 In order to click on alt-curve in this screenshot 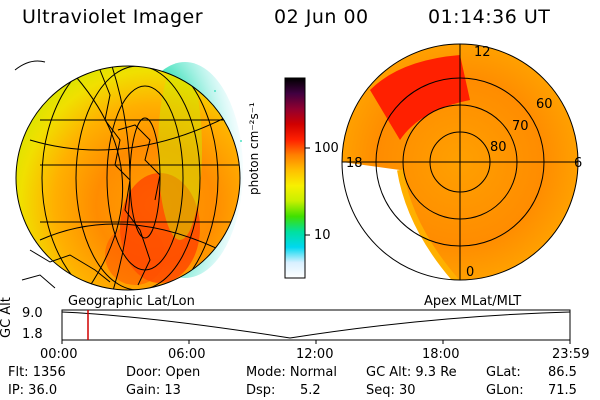, I will do `click(316, 325)`.